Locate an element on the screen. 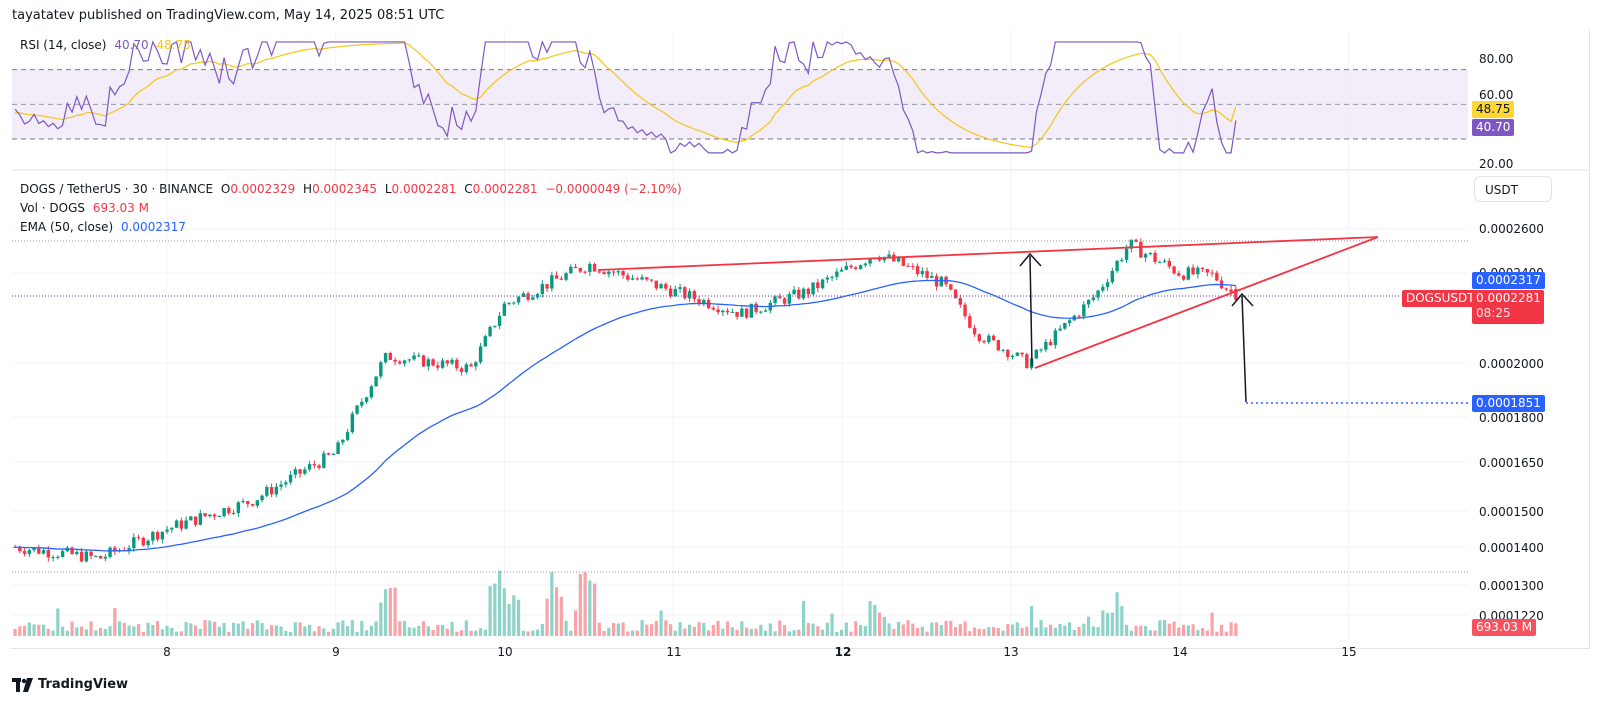 This screenshot has width=1600, height=718. currency-button: USDT is located at coordinates (1513, 189).